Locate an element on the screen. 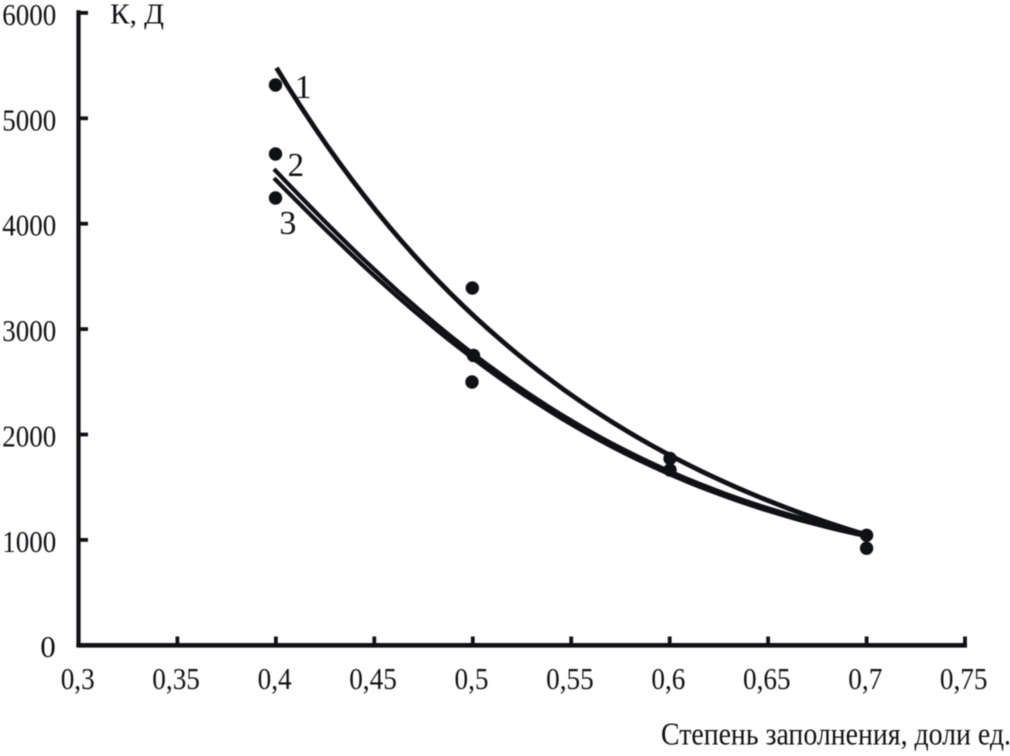 The image size is (1010, 756). svg-text: 0,55 is located at coordinates (570, 678).